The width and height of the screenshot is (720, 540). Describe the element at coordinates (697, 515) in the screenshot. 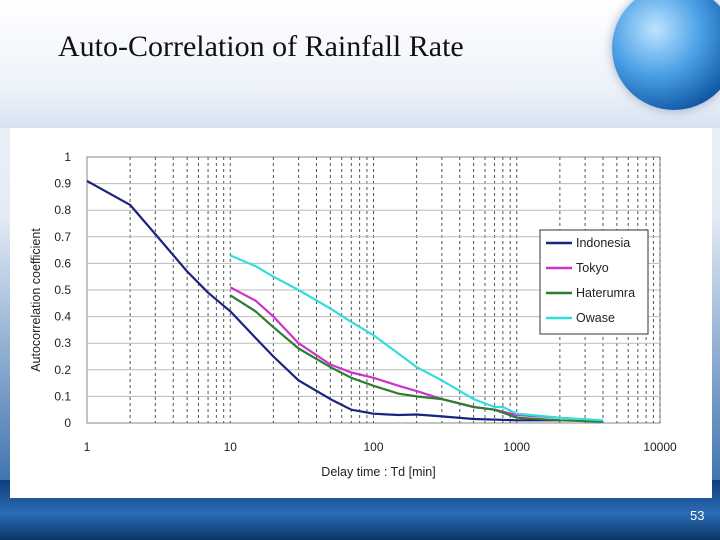

I see `slide-number: 53` at that location.